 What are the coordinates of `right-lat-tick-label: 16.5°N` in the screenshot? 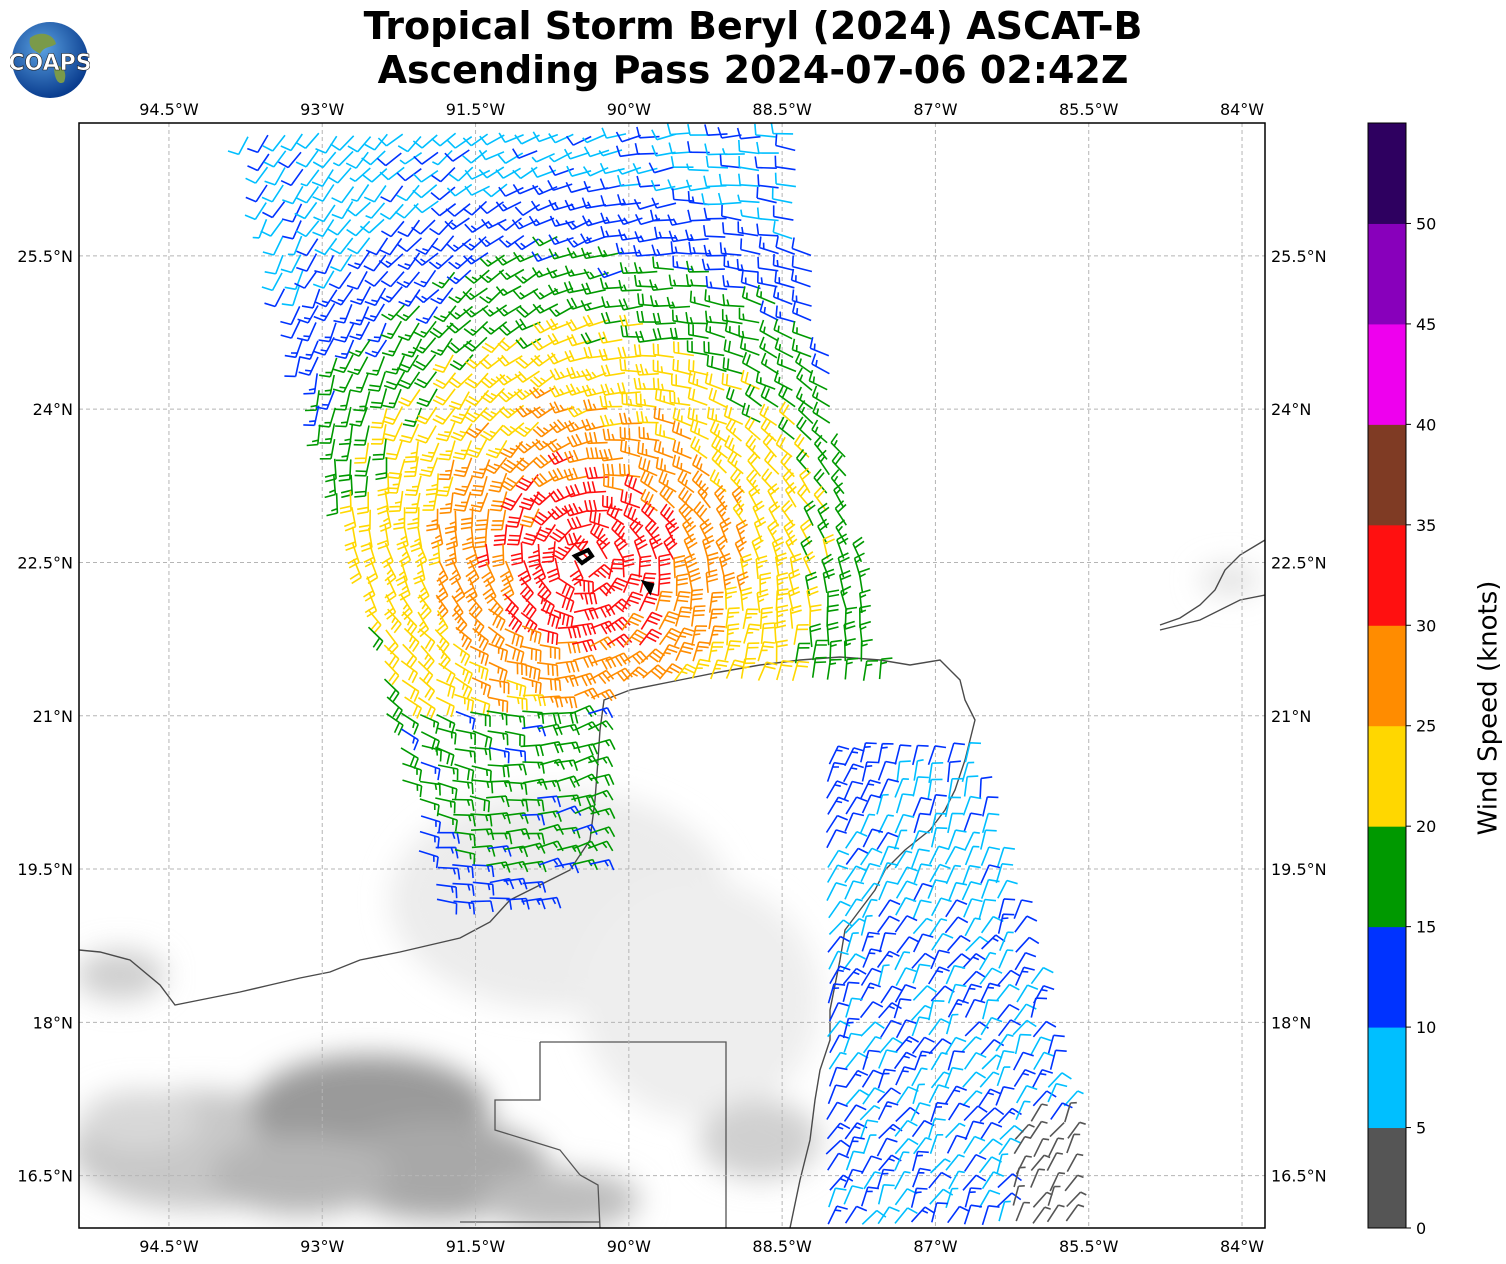 It's located at (1299, 1176).